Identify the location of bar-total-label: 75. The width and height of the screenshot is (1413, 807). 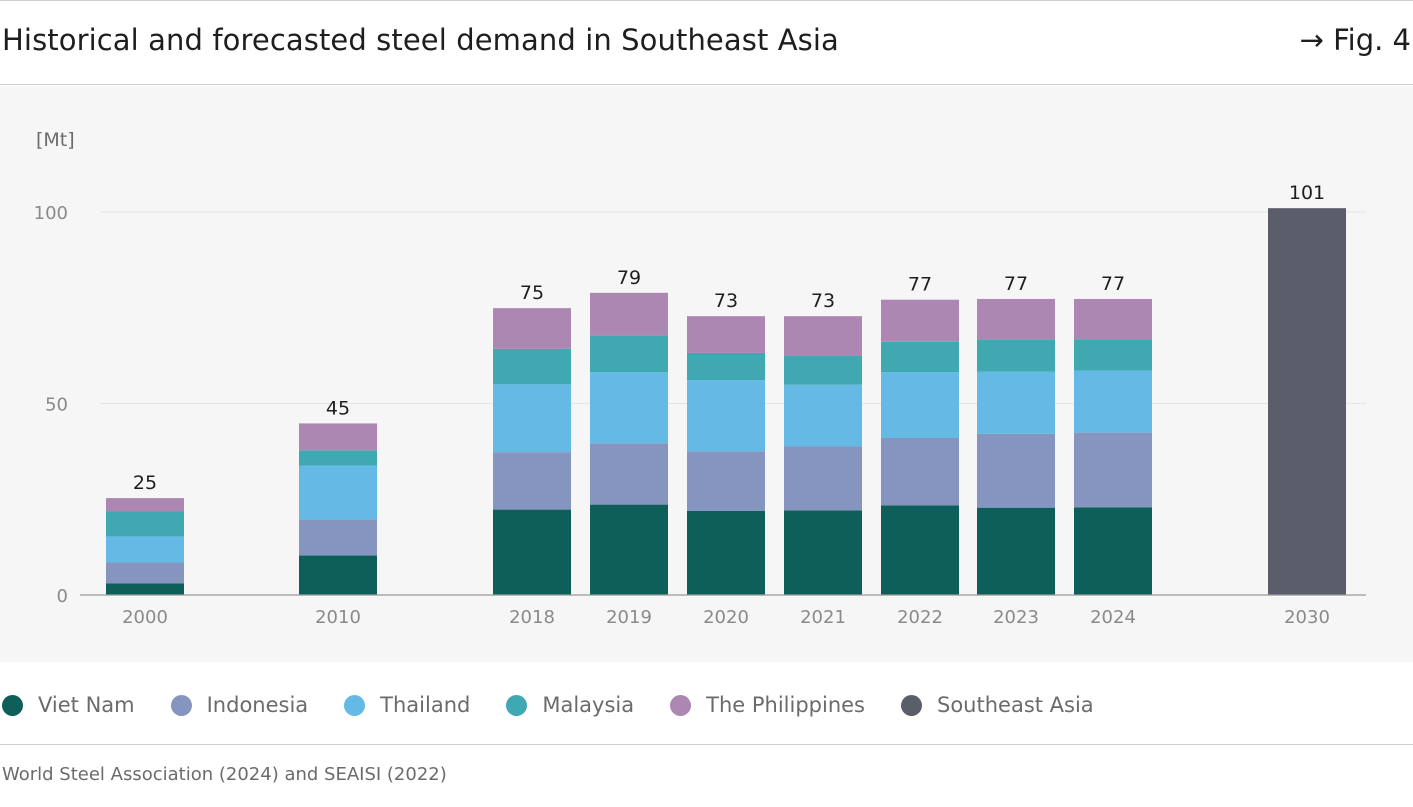
(532, 293).